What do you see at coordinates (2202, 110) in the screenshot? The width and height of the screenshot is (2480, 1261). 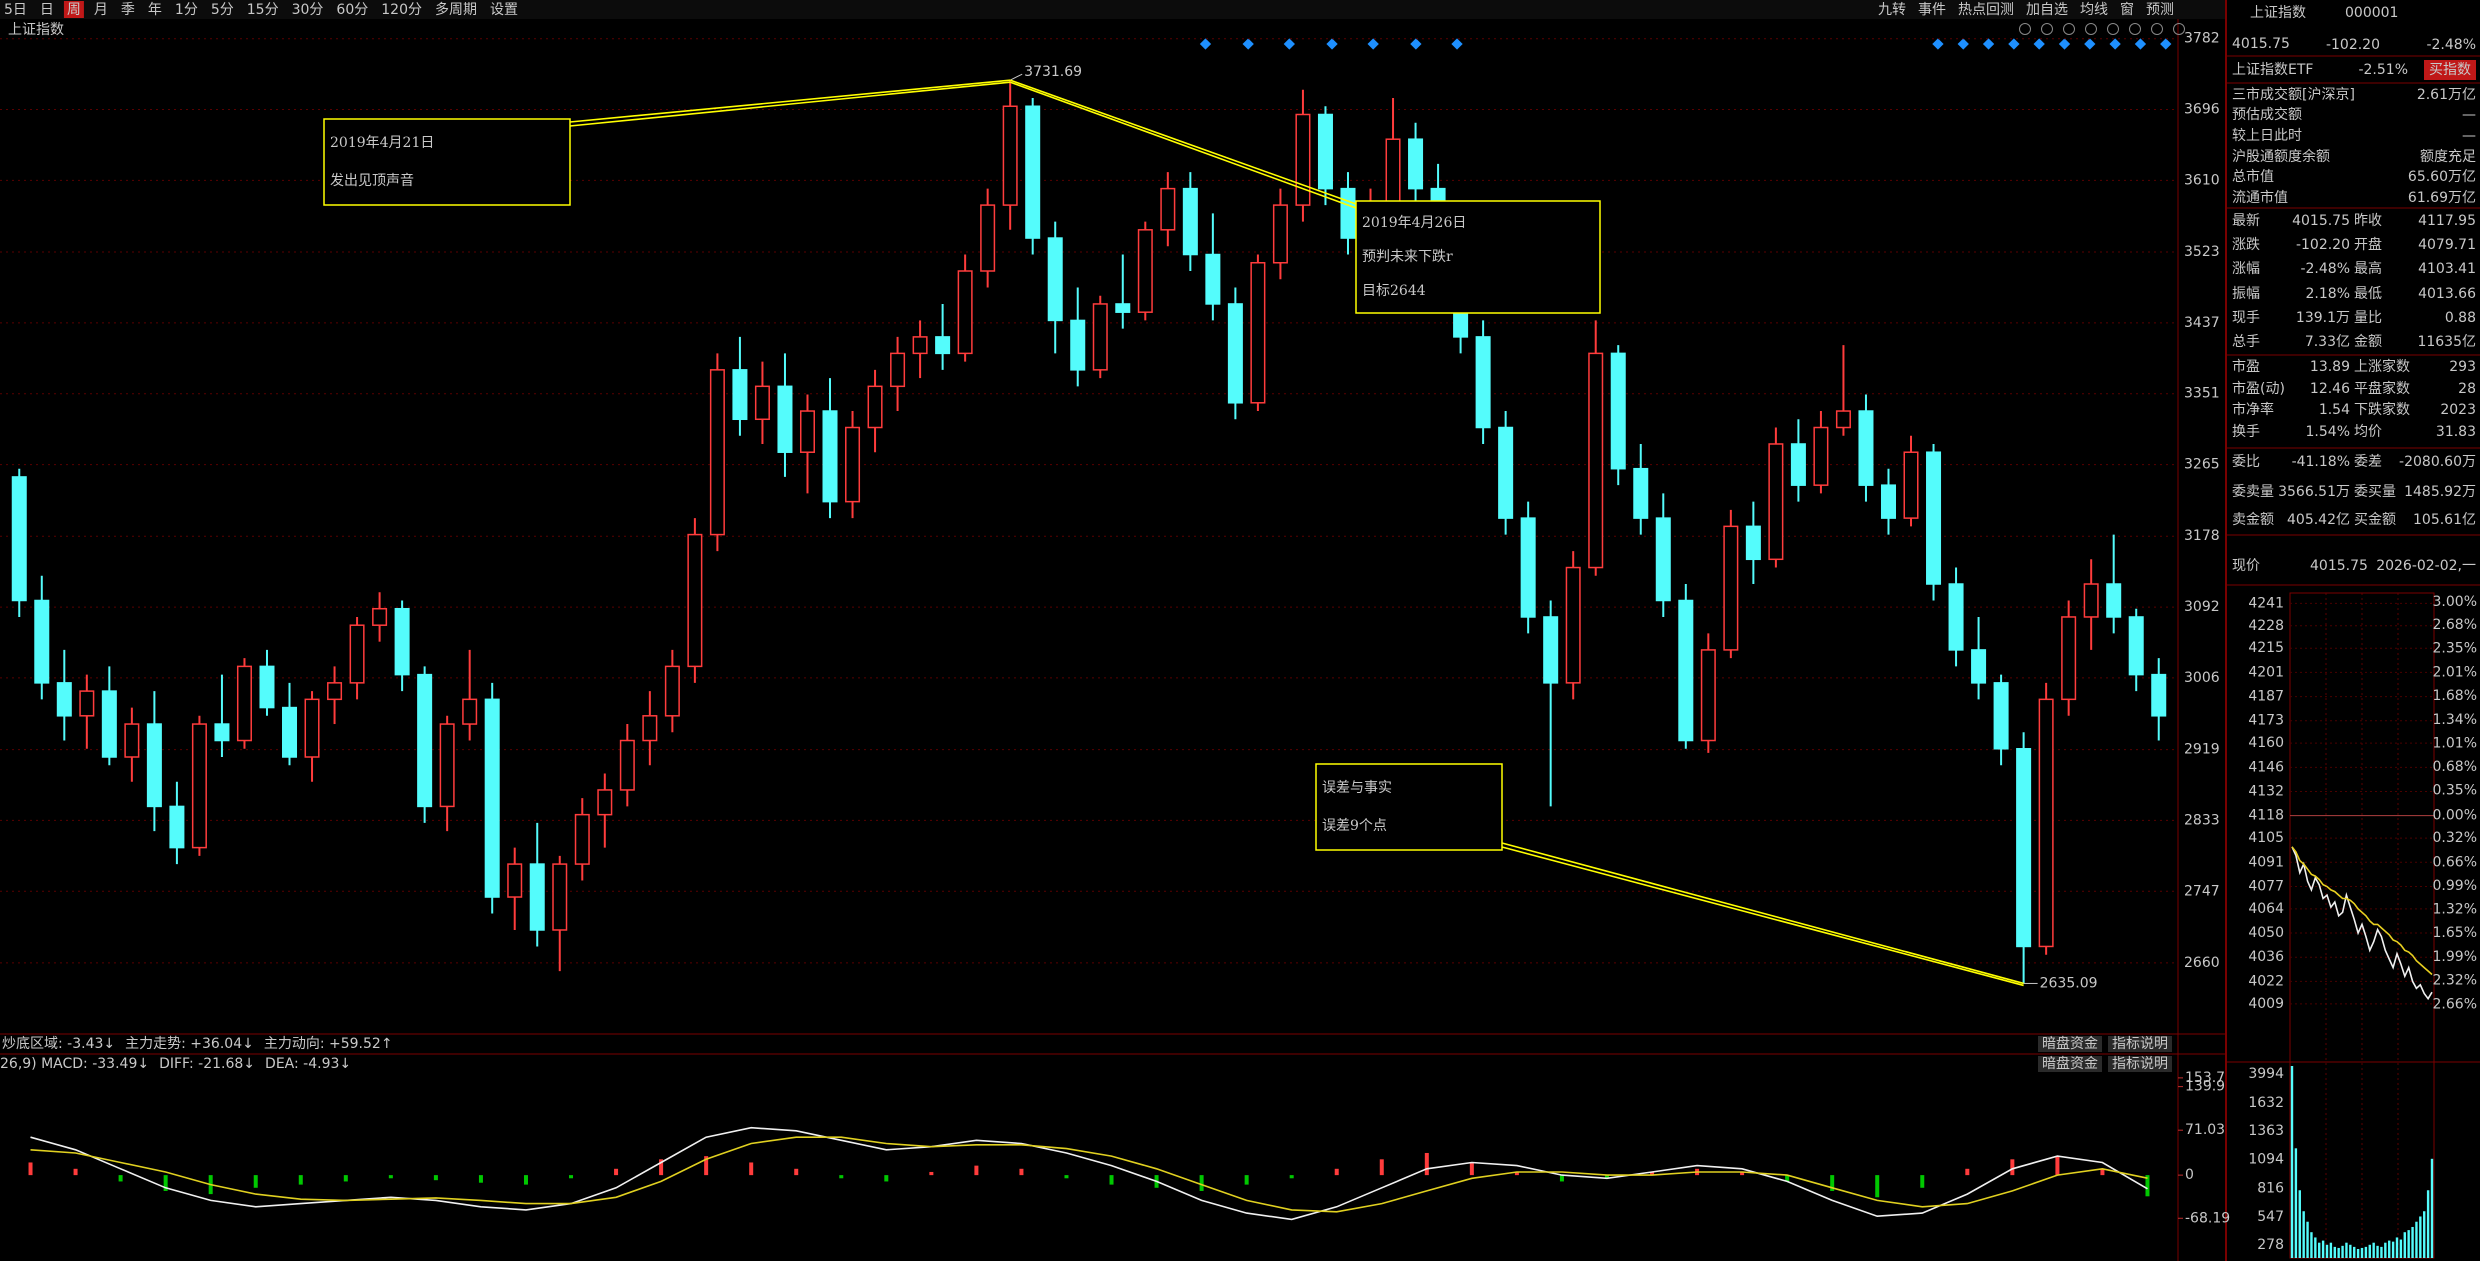 I see `price-tick-label: 3696` at bounding box center [2202, 110].